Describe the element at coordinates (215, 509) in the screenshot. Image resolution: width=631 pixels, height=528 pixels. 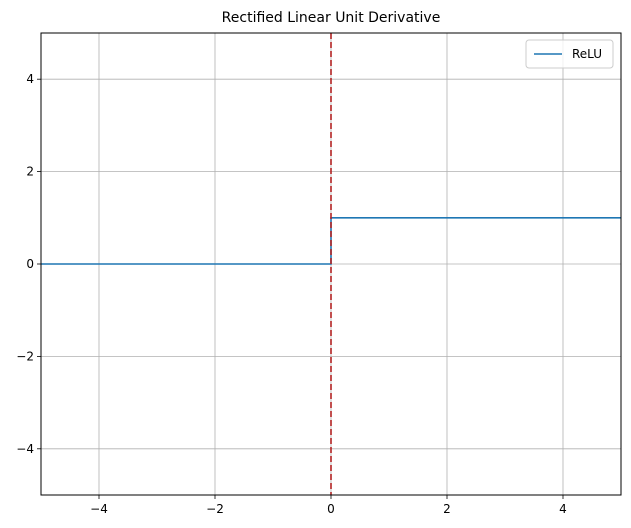
I see `x-tick-label: −2` at that location.